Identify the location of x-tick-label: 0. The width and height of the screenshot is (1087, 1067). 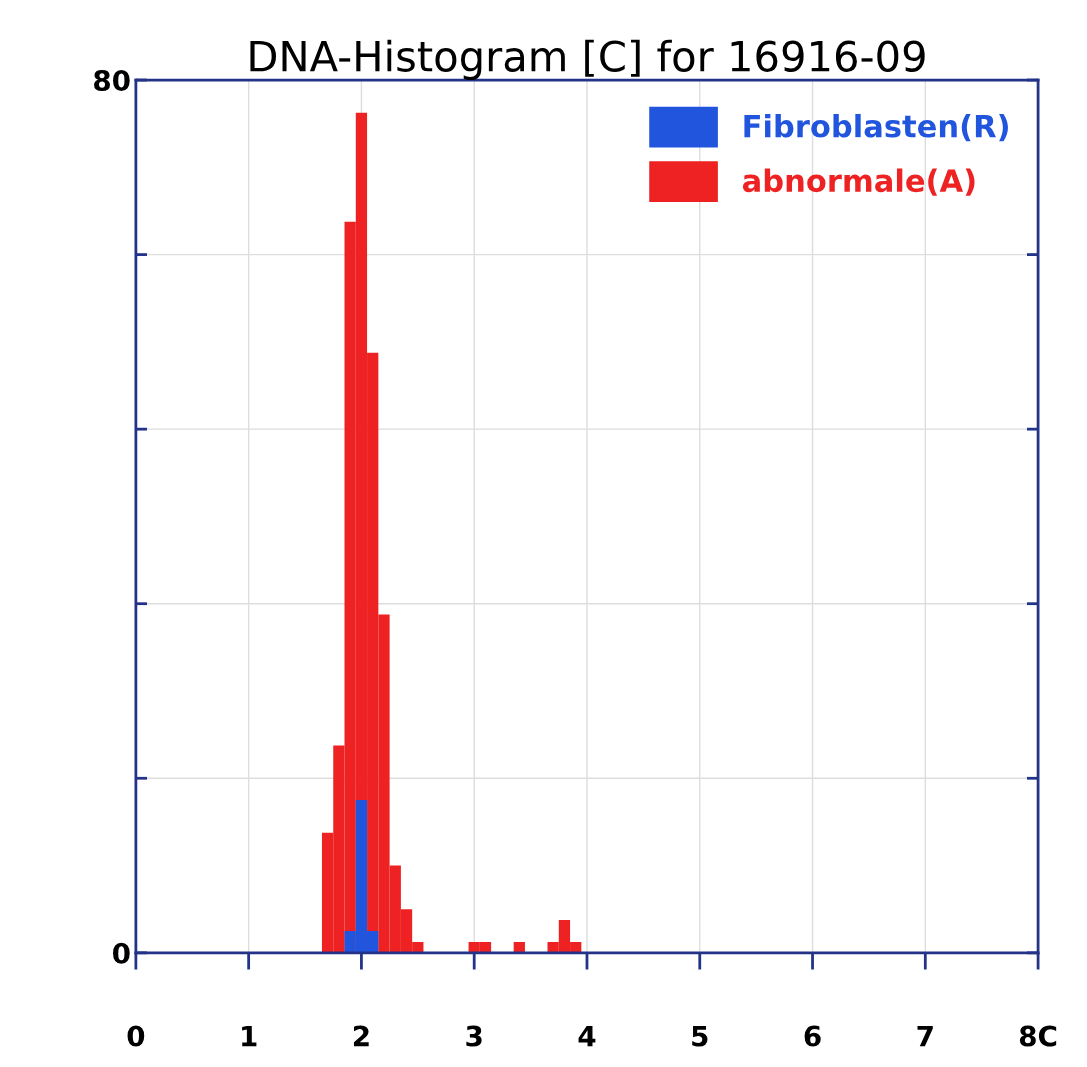
(136, 1036).